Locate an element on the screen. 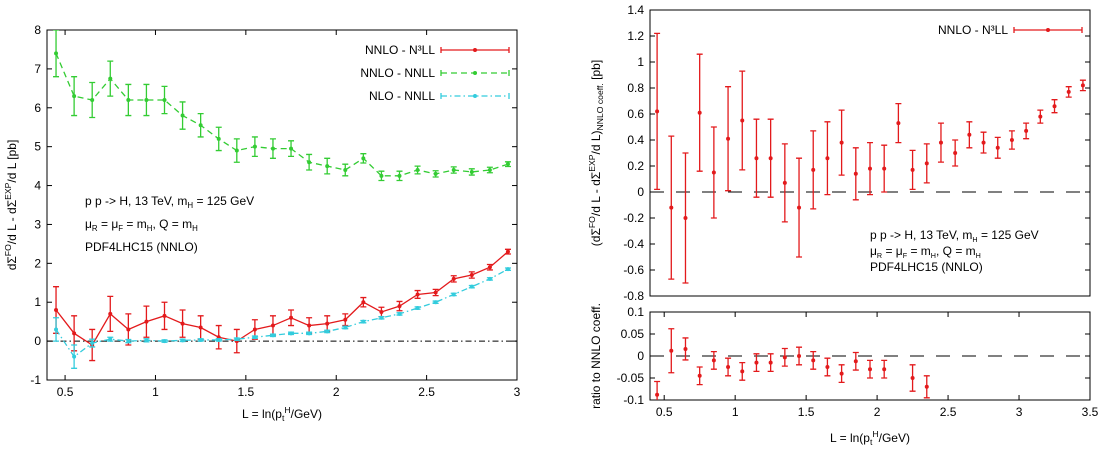  x-tick-label: 3 is located at coordinates (1019, 412).